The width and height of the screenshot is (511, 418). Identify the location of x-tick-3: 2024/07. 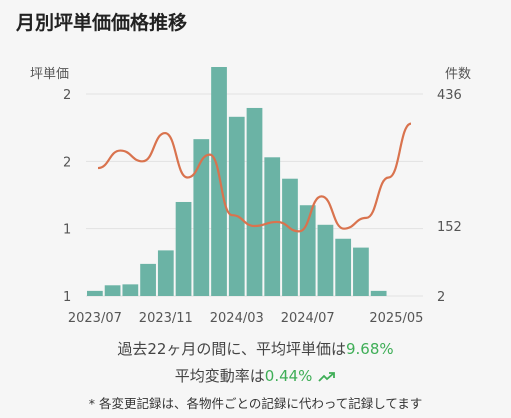
(308, 318).